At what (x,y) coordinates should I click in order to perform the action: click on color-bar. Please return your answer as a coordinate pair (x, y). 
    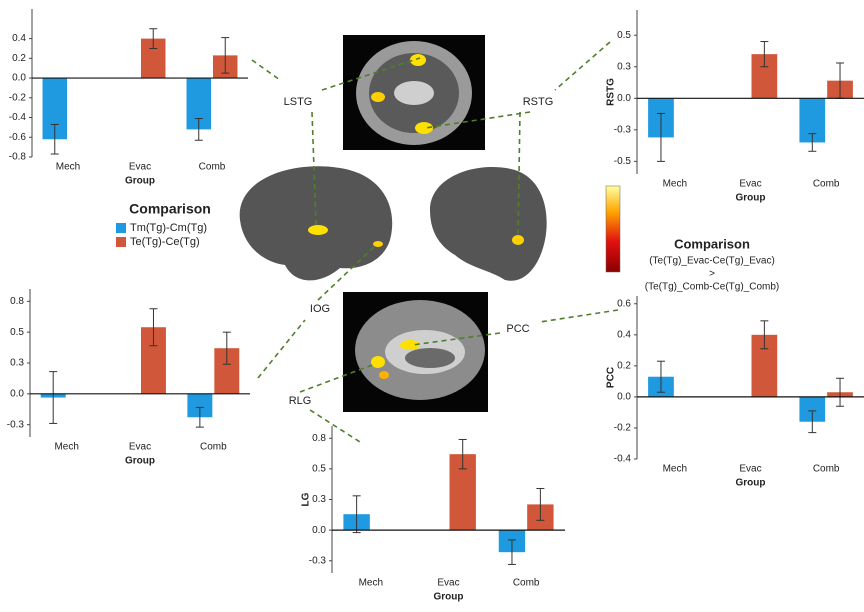
    Looking at the image, I should click on (613, 229).